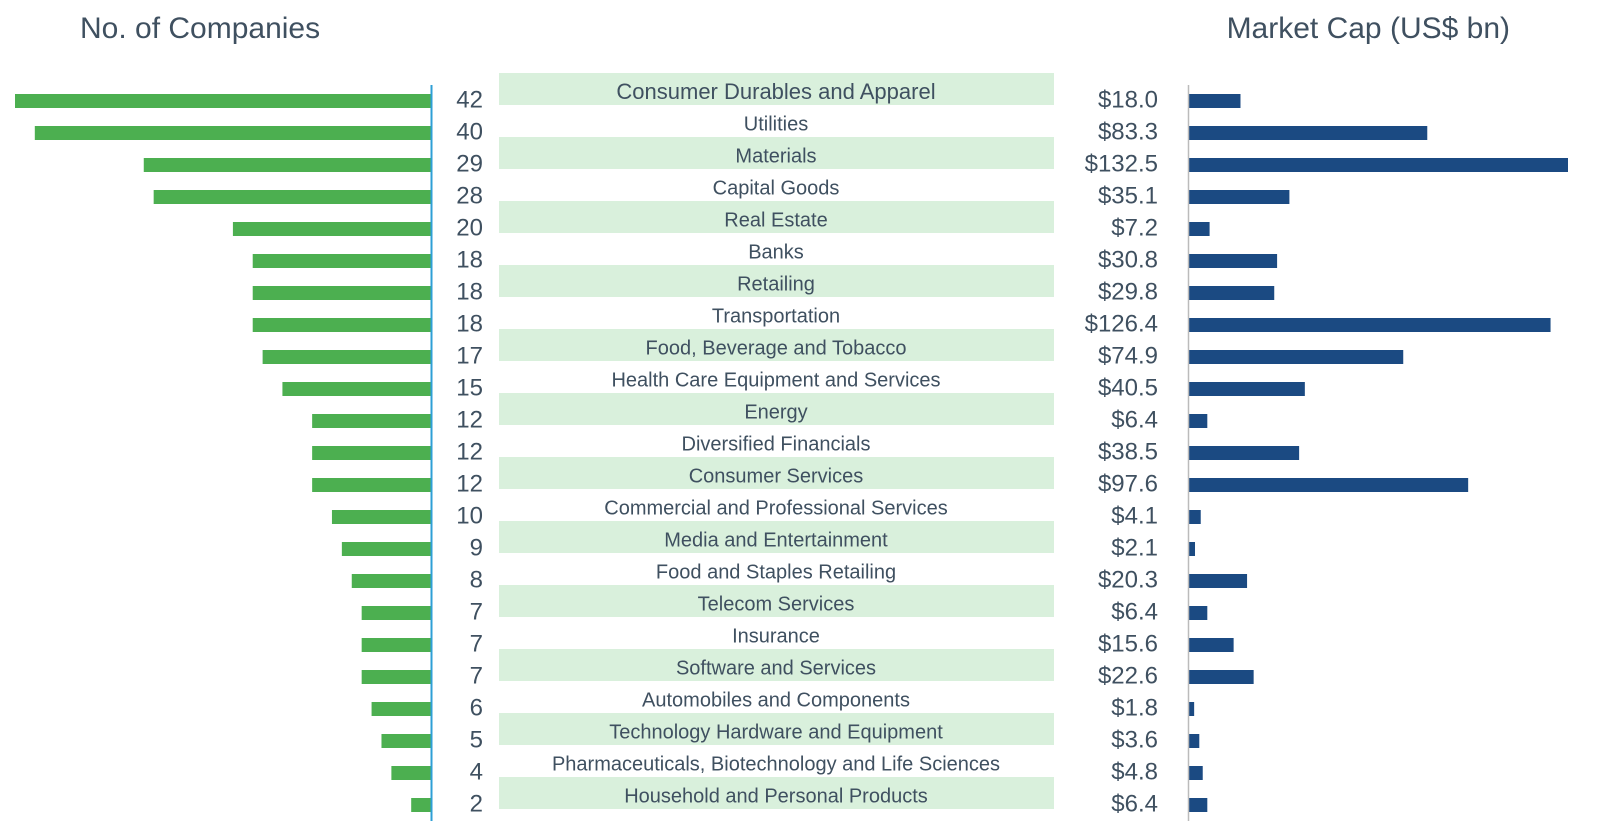 The height and width of the screenshot is (839, 1602). What do you see at coordinates (1128, 483) in the screenshot?
I see `right-value-label: $97.6` at bounding box center [1128, 483].